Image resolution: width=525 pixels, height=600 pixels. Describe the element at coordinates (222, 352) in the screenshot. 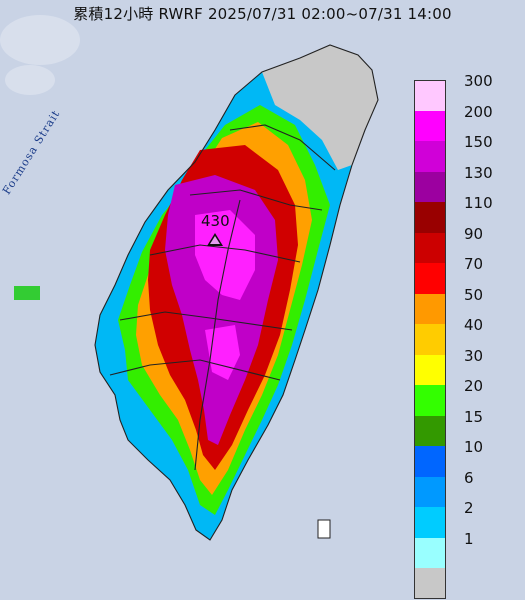

I see `rain-zone-200-300-south` at that location.